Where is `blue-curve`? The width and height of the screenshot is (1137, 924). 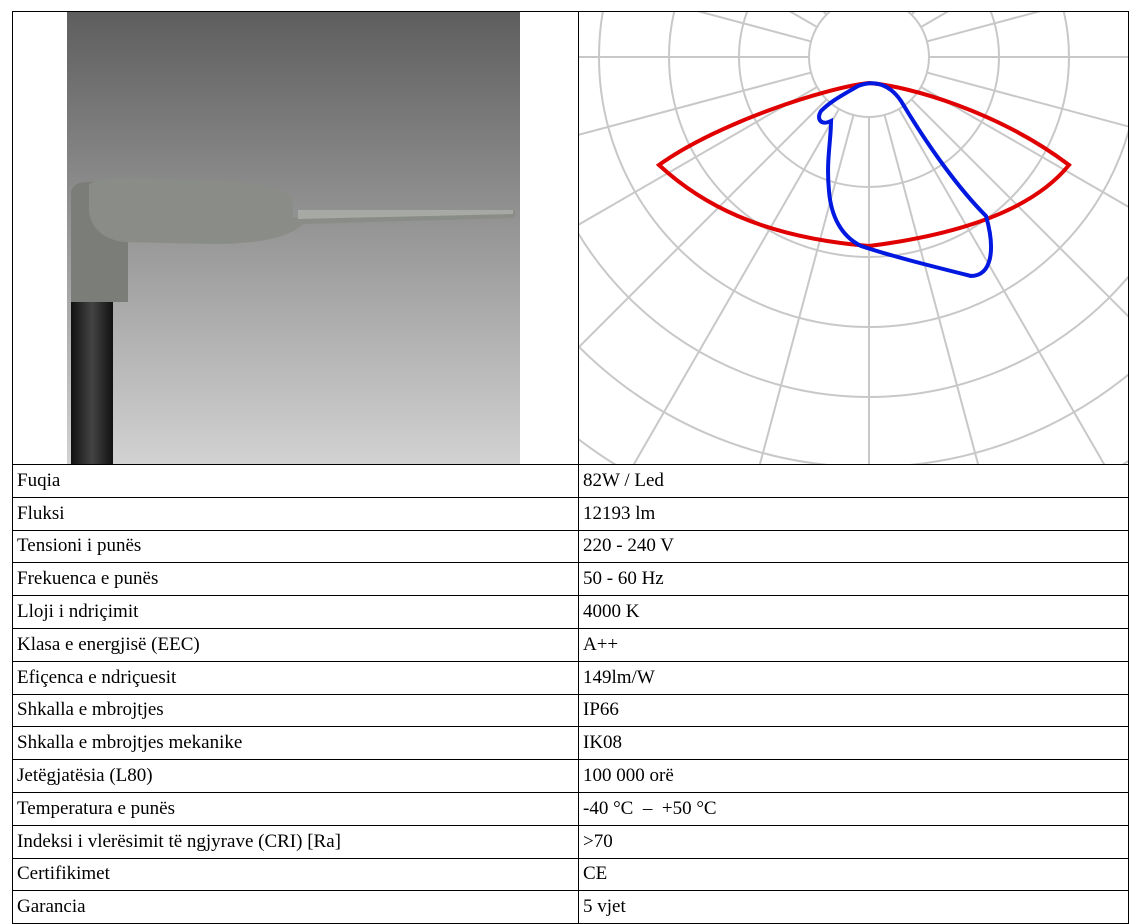
blue-curve is located at coordinates (905, 180).